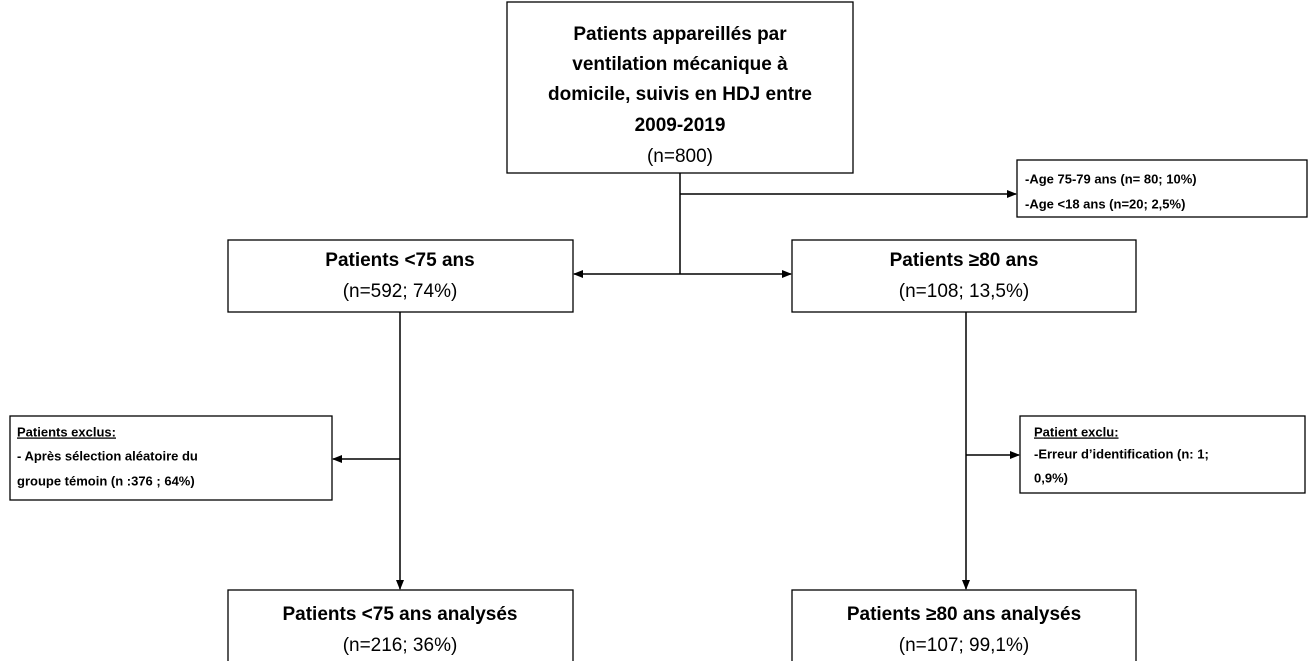  What do you see at coordinates (680, 64) in the screenshot?
I see `node-title: ventilation mécanique à` at bounding box center [680, 64].